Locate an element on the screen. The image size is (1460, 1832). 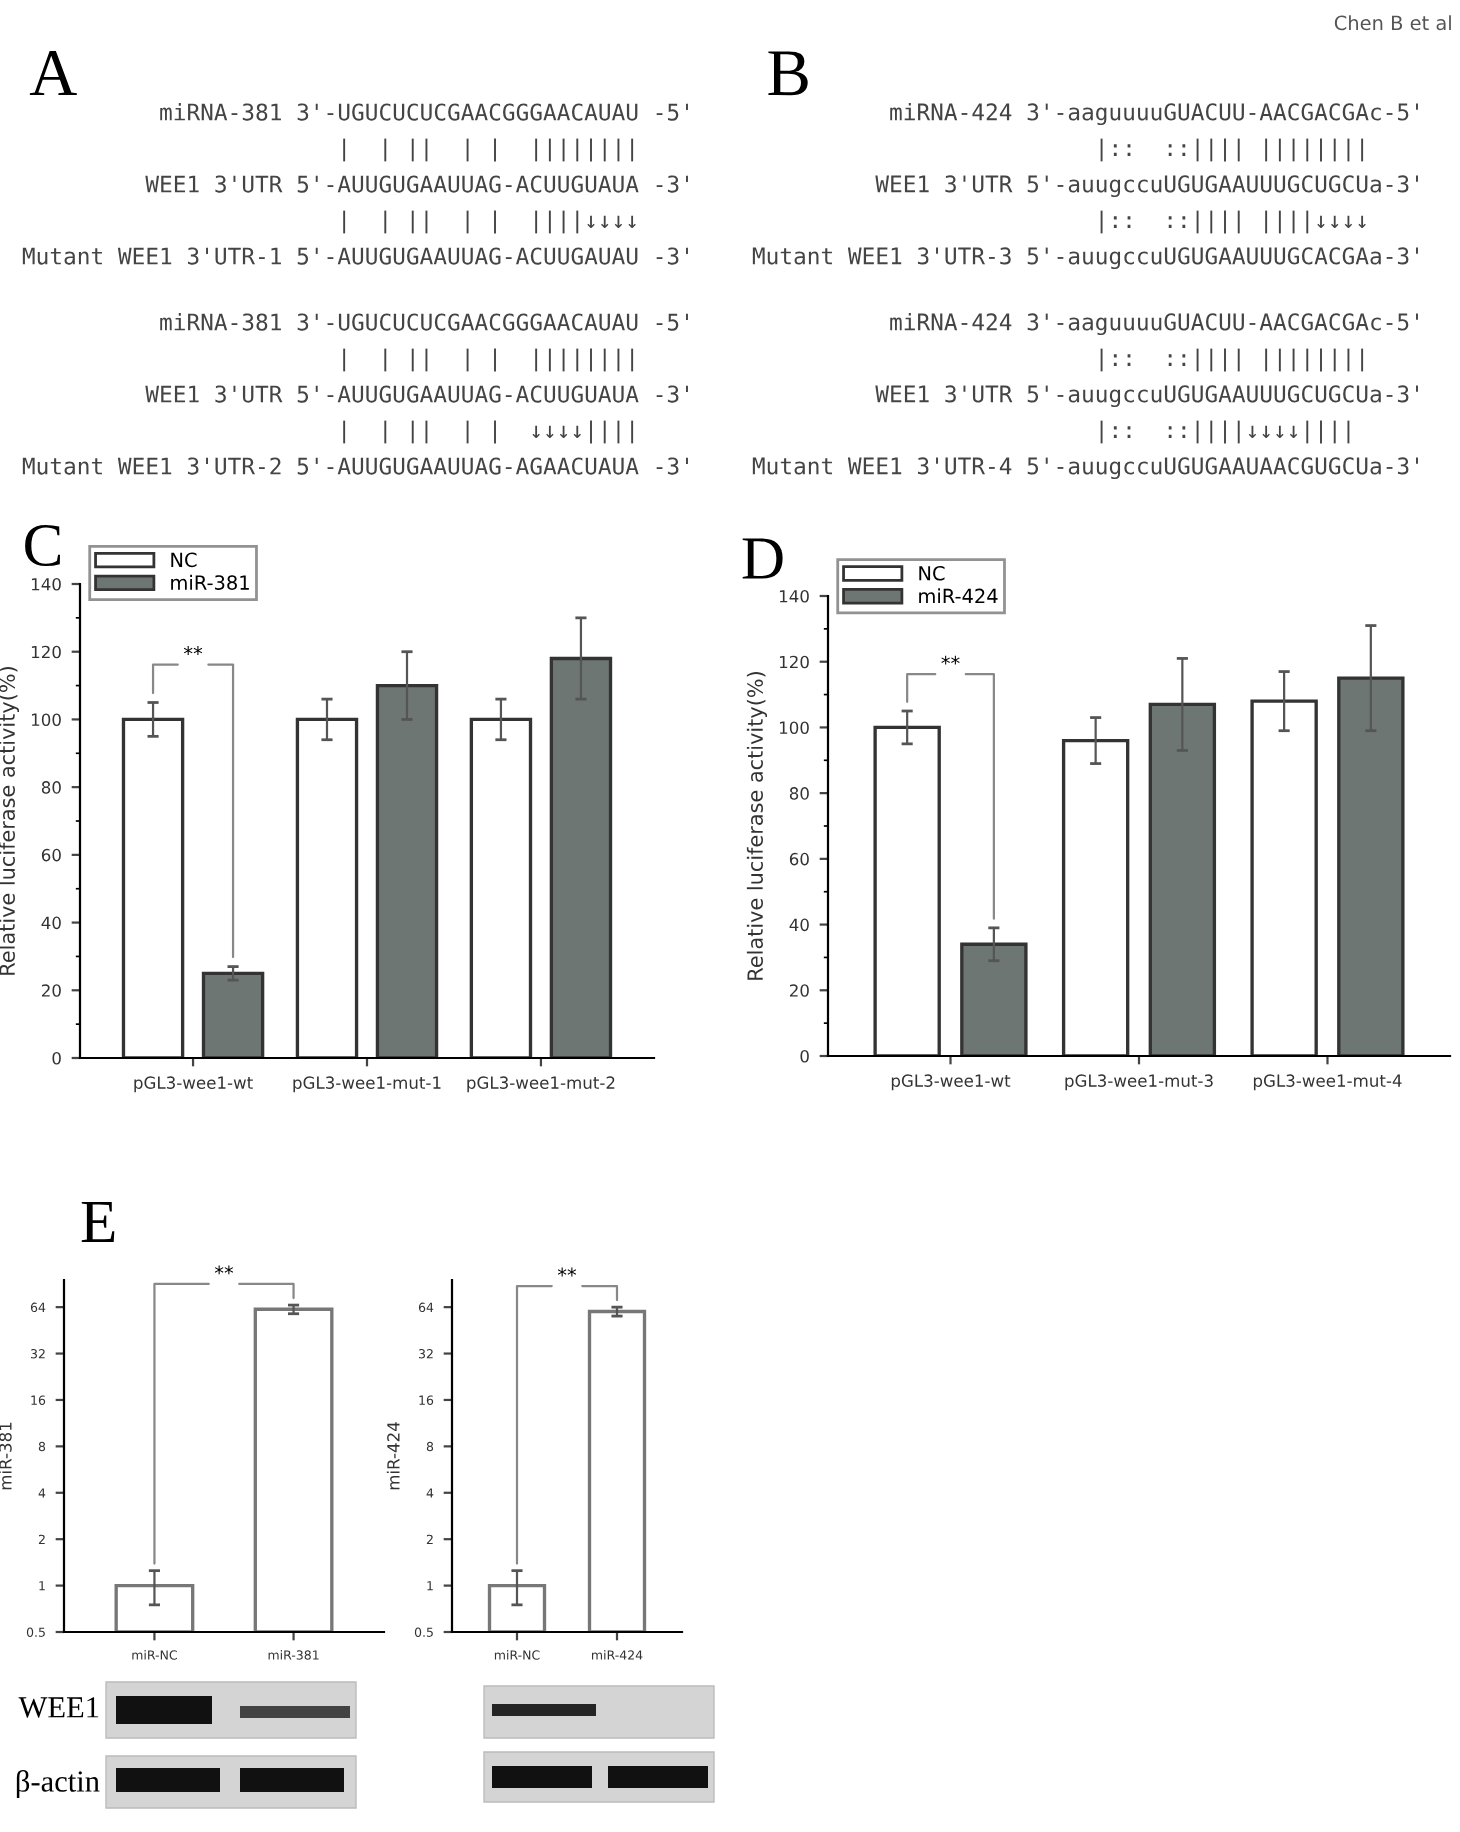
x-tick-label: pGL3-wee1-mut-2 is located at coordinates (541, 1084).